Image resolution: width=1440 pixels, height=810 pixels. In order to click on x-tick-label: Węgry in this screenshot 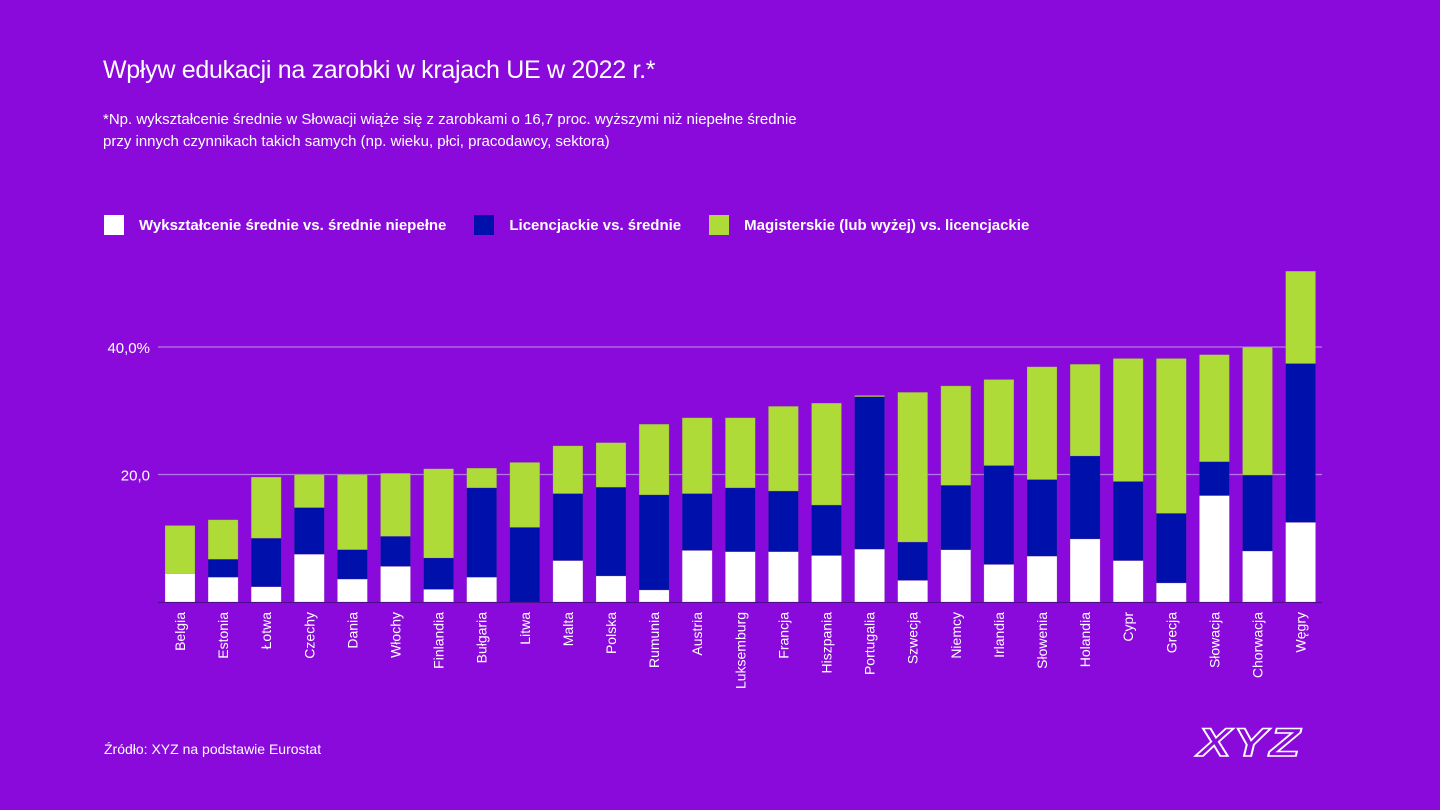, I will do `click(1301, 632)`.